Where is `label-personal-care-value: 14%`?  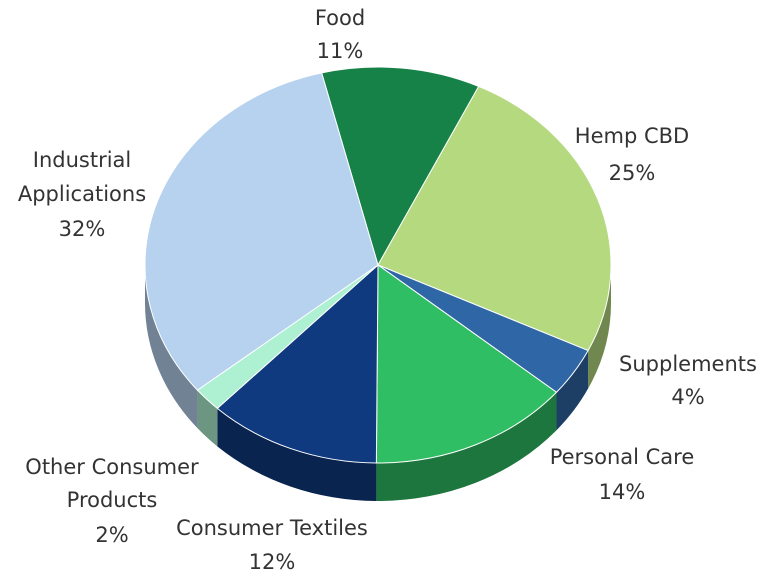
label-personal-care-value: 14% is located at coordinates (622, 492).